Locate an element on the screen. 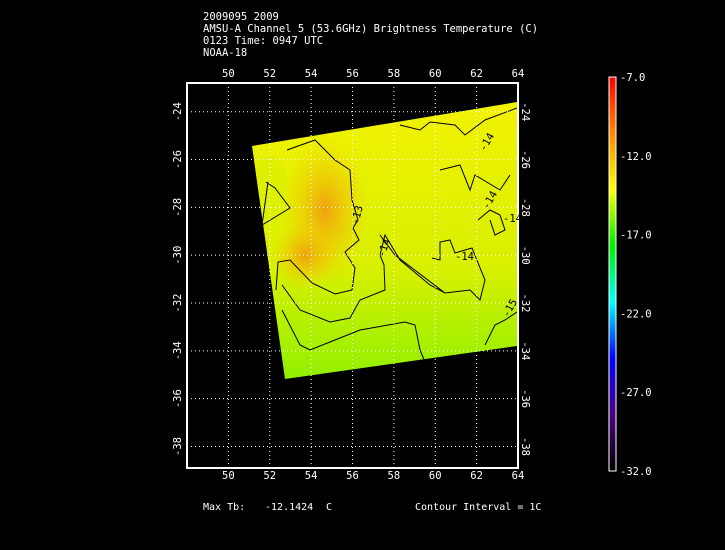  title-date: 2009095 2009 is located at coordinates (241, 17).